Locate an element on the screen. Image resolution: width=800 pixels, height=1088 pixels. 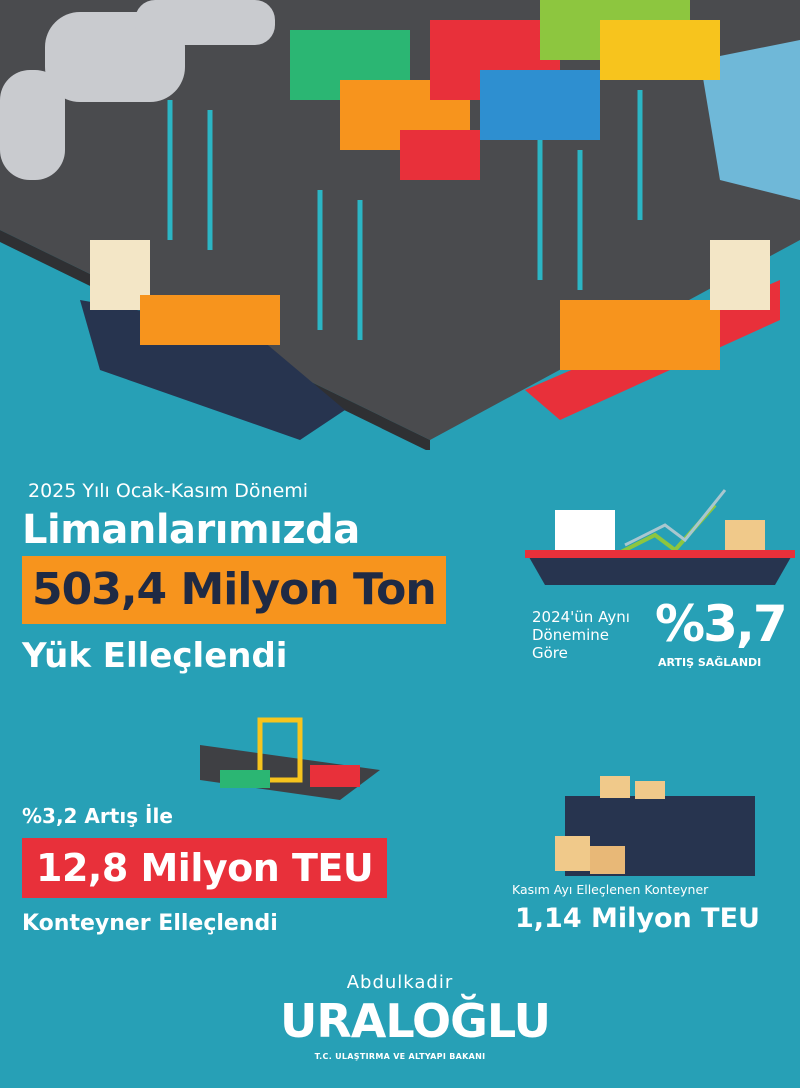
november-label: Kasım Ayı Elleçlenen Konteyner is located at coordinates (610, 889).